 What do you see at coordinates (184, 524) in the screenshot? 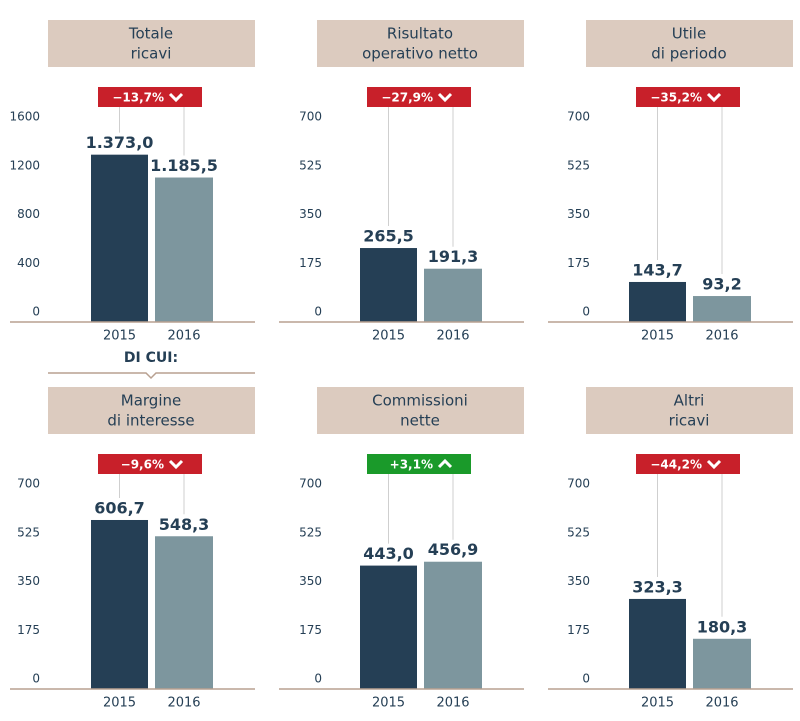
I see `value-label: 548,3` at bounding box center [184, 524].